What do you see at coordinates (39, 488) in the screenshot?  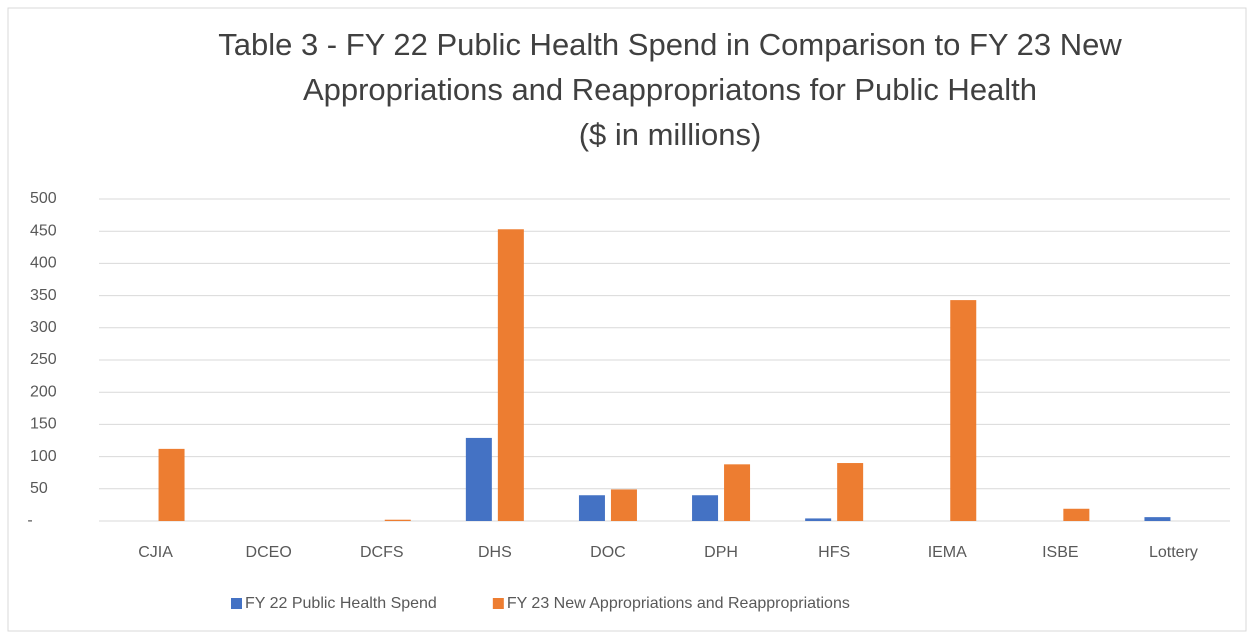 I see `y-tick-label: 50` at bounding box center [39, 488].